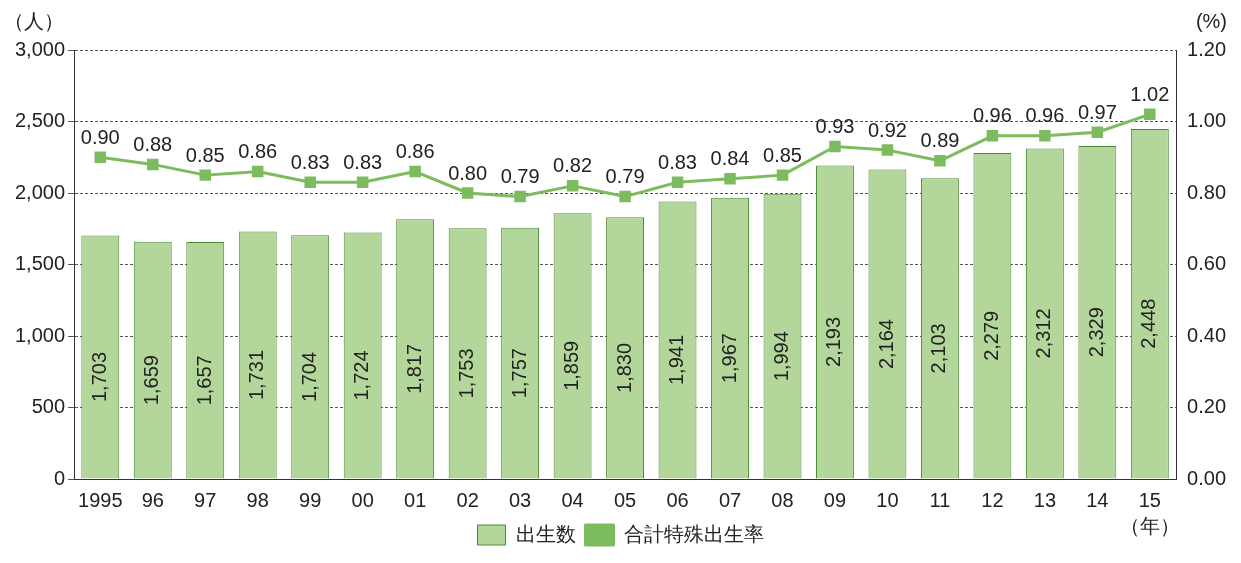 The height and width of the screenshot is (563, 1241). Describe the element at coordinates (257, 499) in the screenshot. I see `x-tick-label: 98` at that location.